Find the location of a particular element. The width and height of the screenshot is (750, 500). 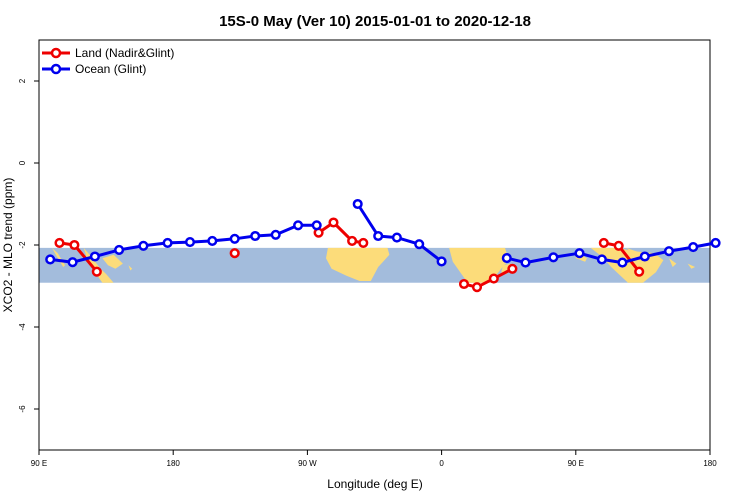

legend: Land (Nadir&Glint) Ocean (Glint) is located at coordinates (108, 61).